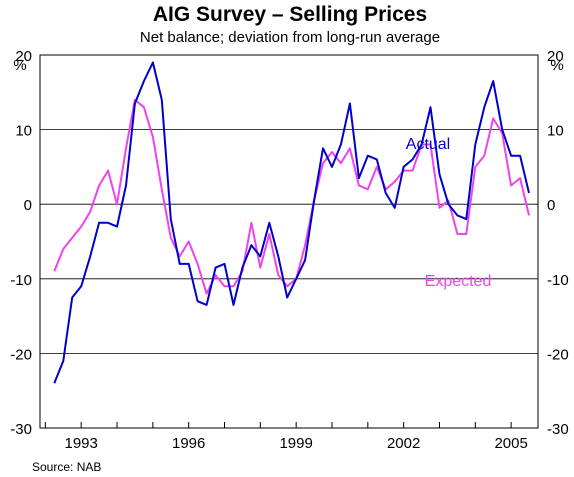 The height and width of the screenshot is (477, 574). Describe the element at coordinates (81, 443) in the screenshot. I see `x-tick-label: 1993` at that location.